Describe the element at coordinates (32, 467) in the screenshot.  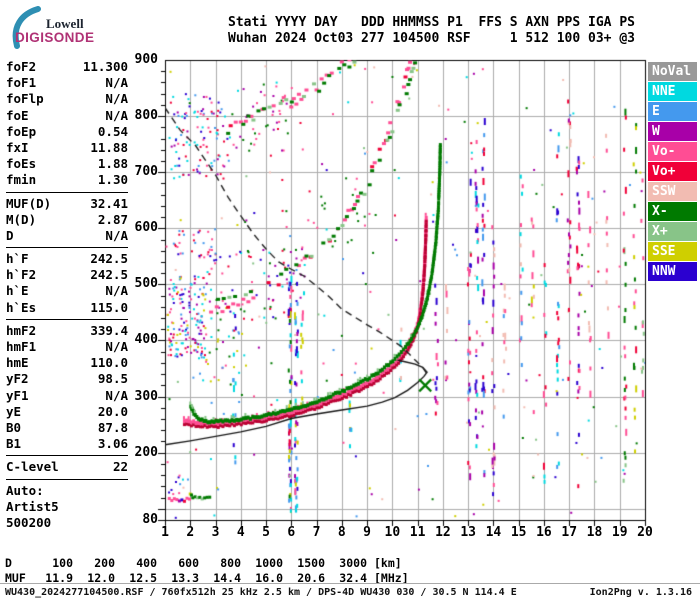
I see `param-label: C-level` at that location.